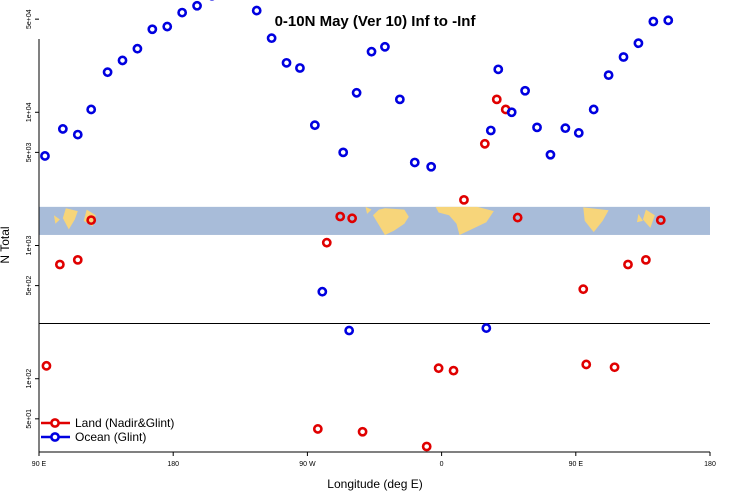  I want to click on ocean-band, so click(374, 220).